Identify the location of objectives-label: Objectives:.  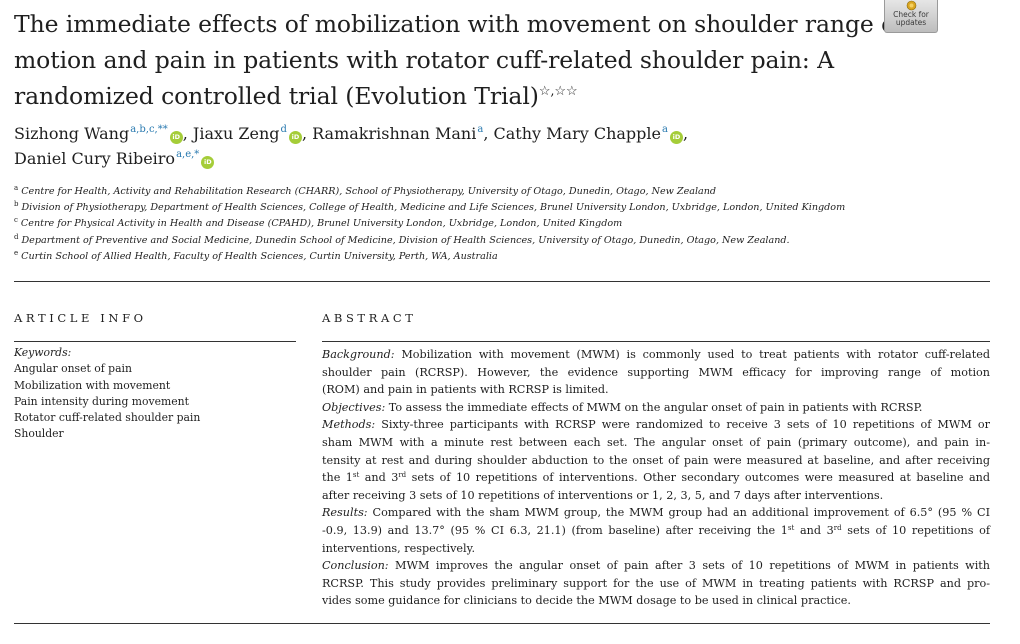
(354, 407).